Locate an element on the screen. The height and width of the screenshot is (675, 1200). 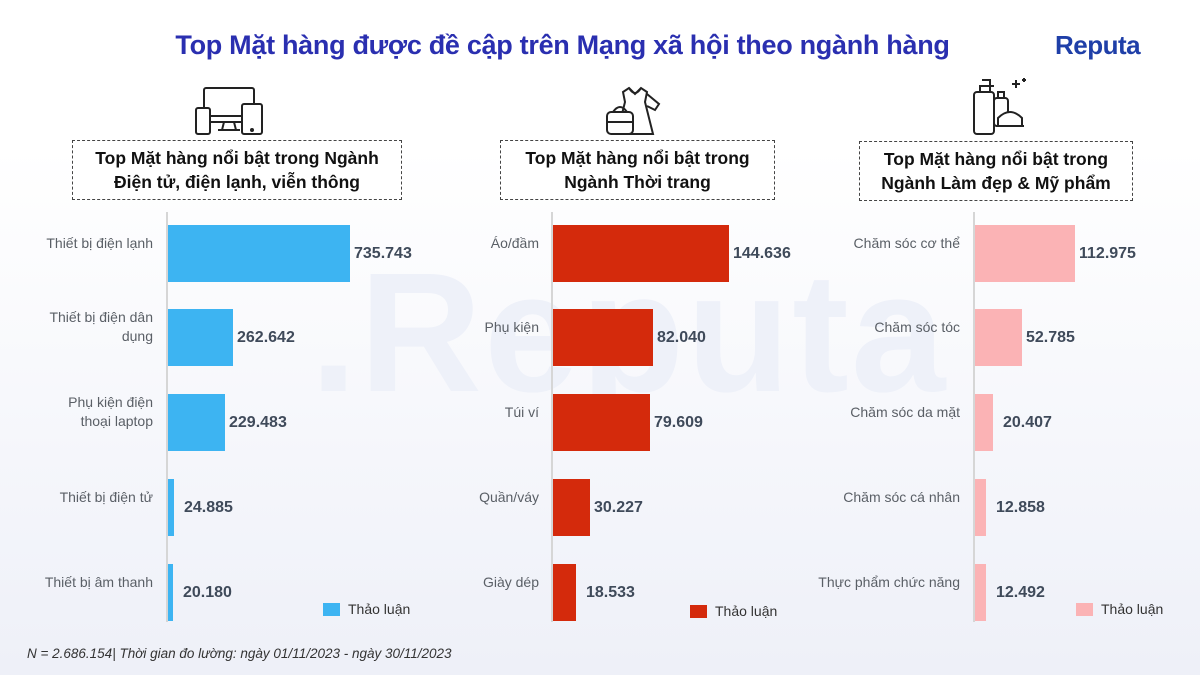
data-label: 79.609 is located at coordinates (678, 422).